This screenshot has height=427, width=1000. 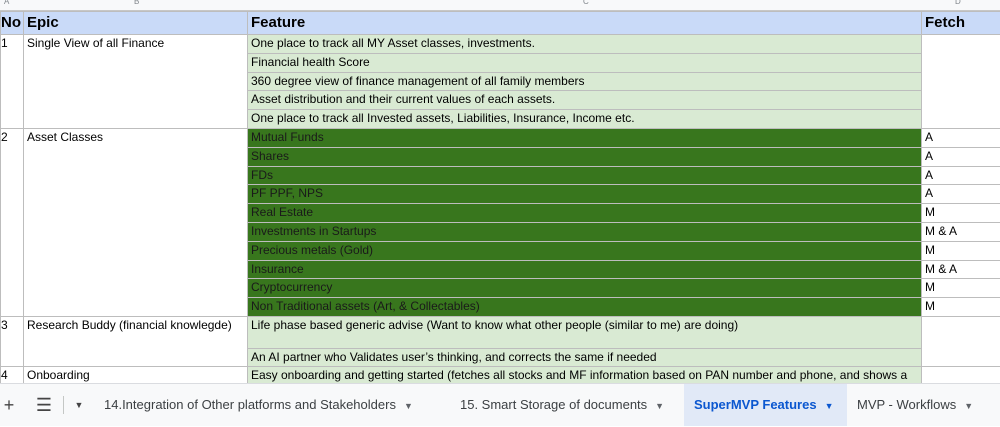 What do you see at coordinates (12, 137) in the screenshot?
I see `row-number-cell: 2` at bounding box center [12, 137].